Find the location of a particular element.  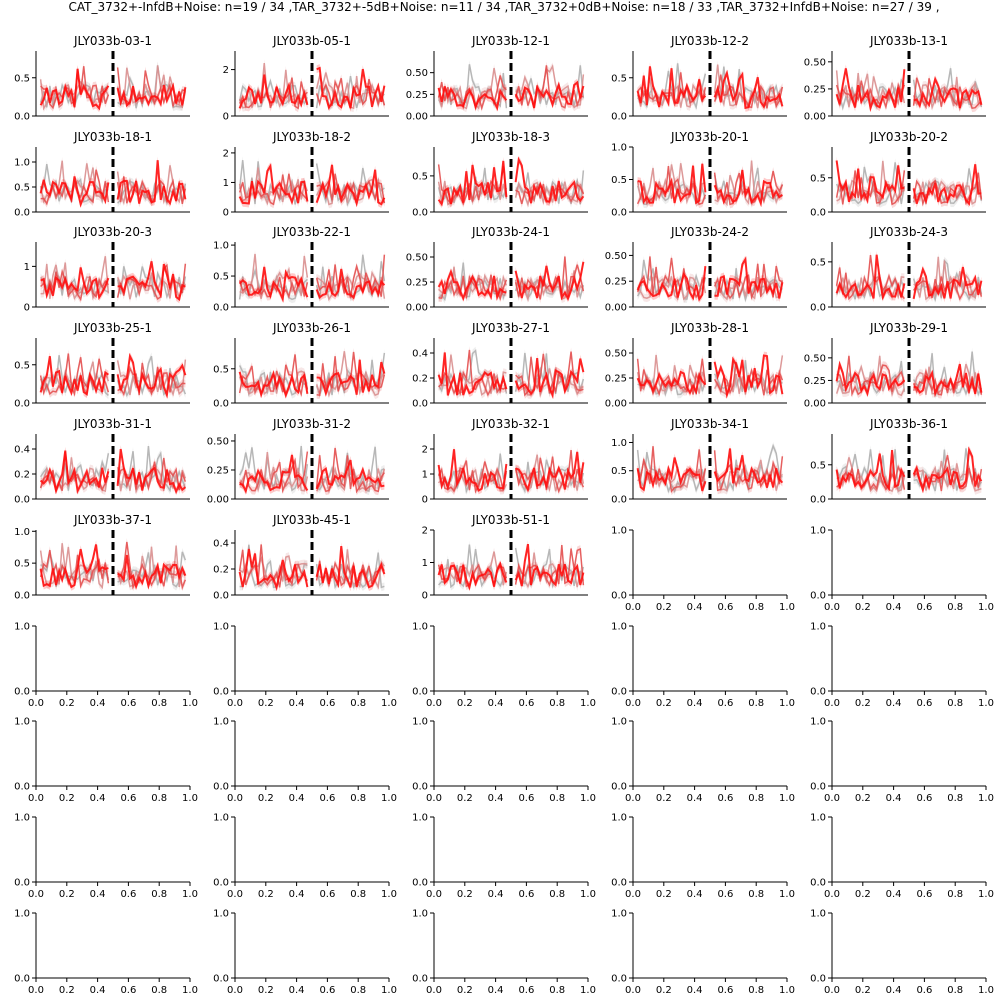

y-tick-label: 0.00 is located at coordinates (616, 308).